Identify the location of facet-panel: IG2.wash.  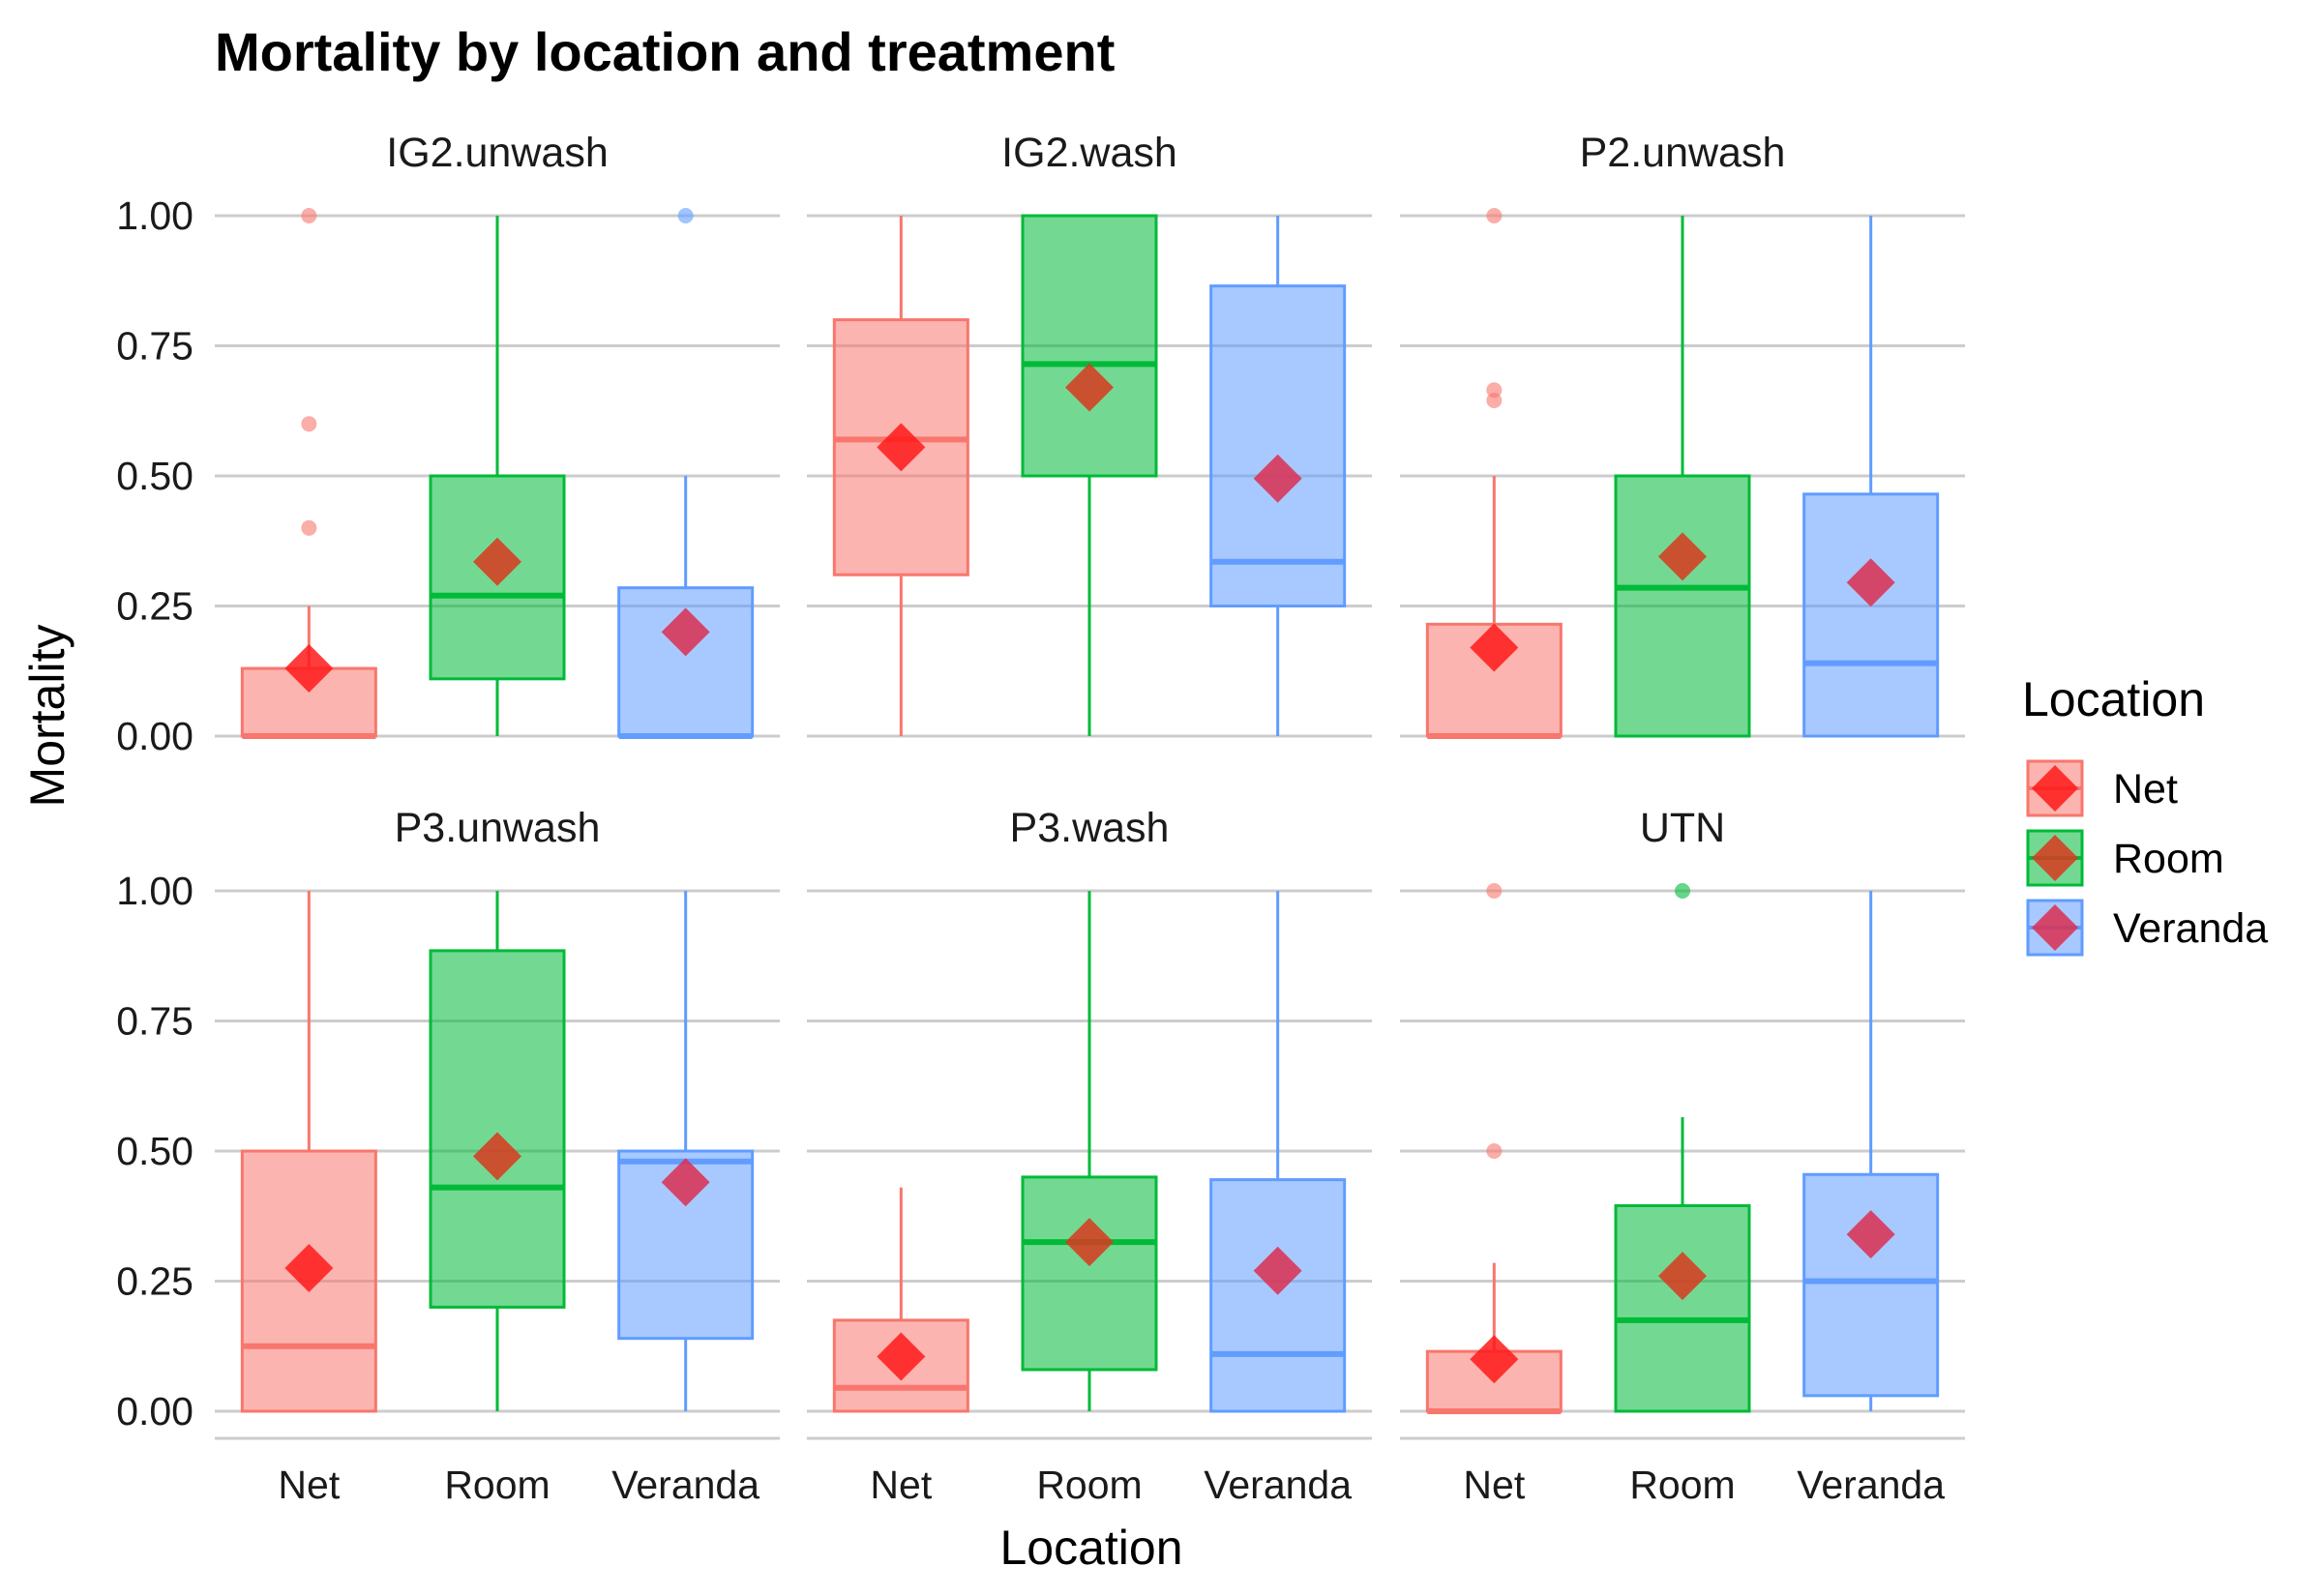
(1089, 434).